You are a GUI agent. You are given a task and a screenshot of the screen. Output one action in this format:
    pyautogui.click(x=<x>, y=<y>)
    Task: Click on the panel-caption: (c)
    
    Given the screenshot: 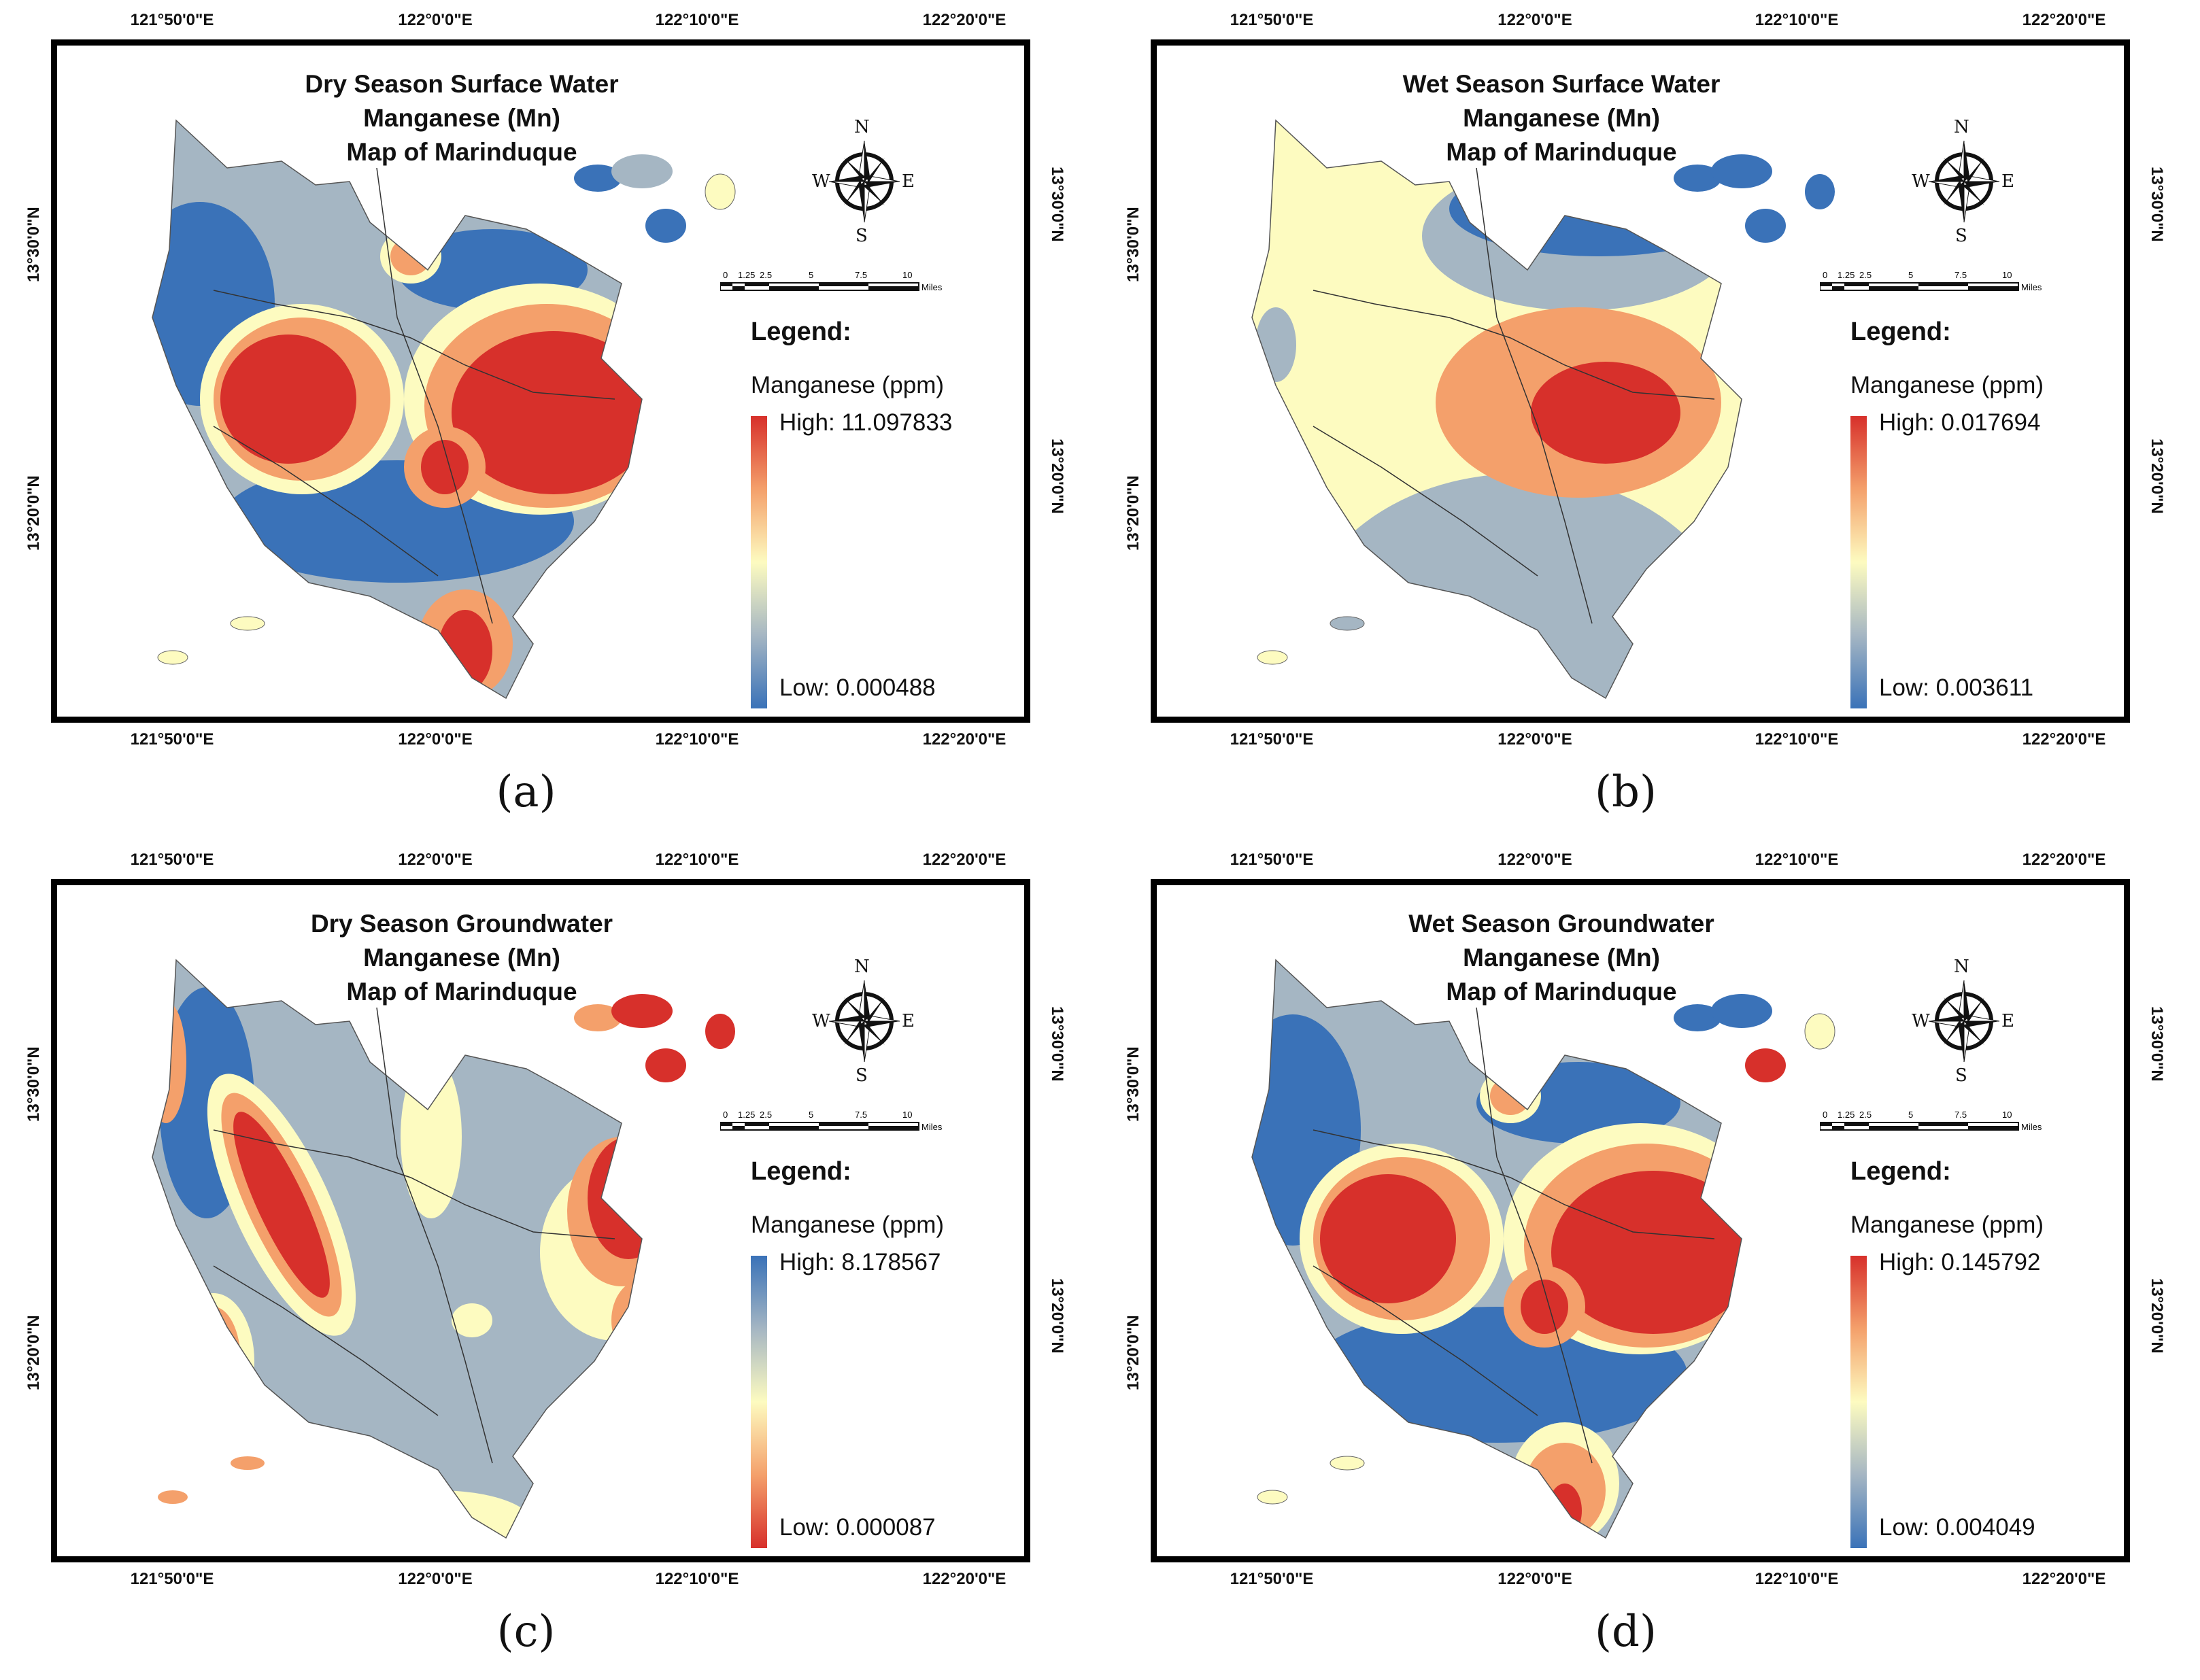 What is the action you would take?
    pyautogui.click(x=538, y=1632)
    